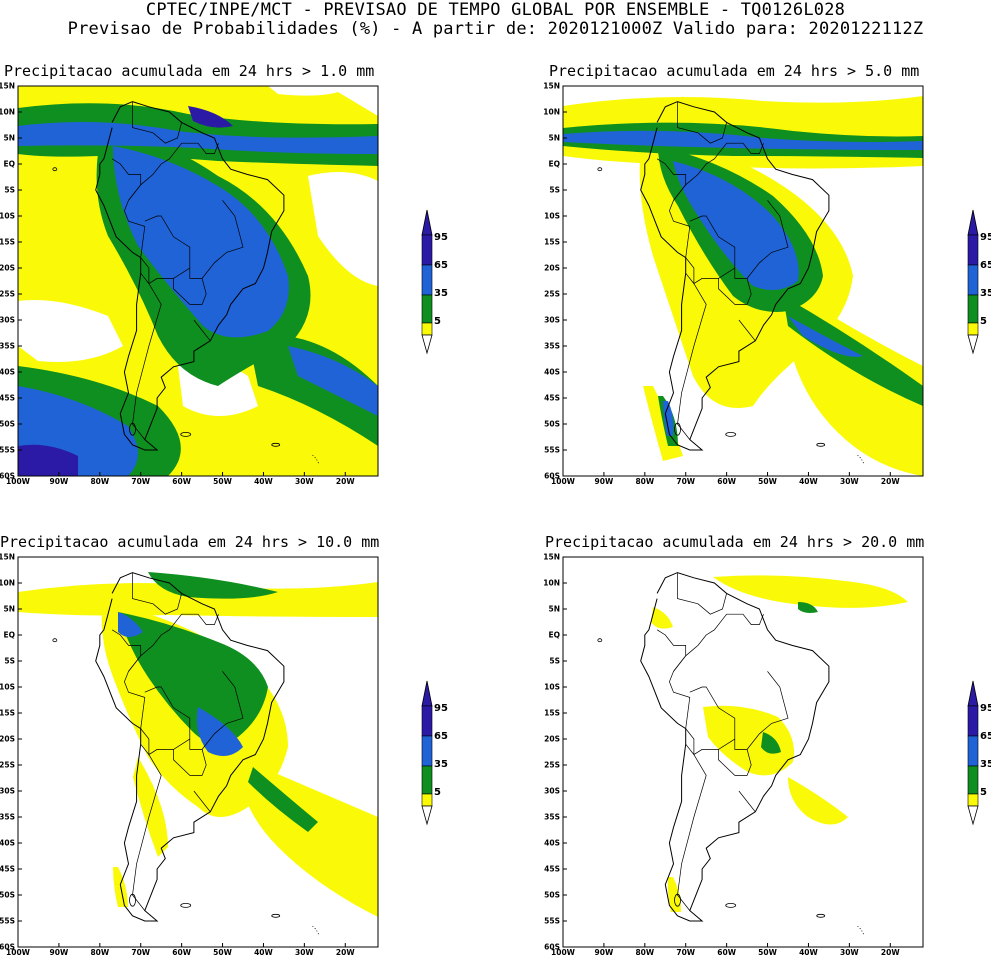  Describe the element at coordinates (434, 753) in the screenshot. I see `colorbar-10mm: 95 65 35 5` at that location.